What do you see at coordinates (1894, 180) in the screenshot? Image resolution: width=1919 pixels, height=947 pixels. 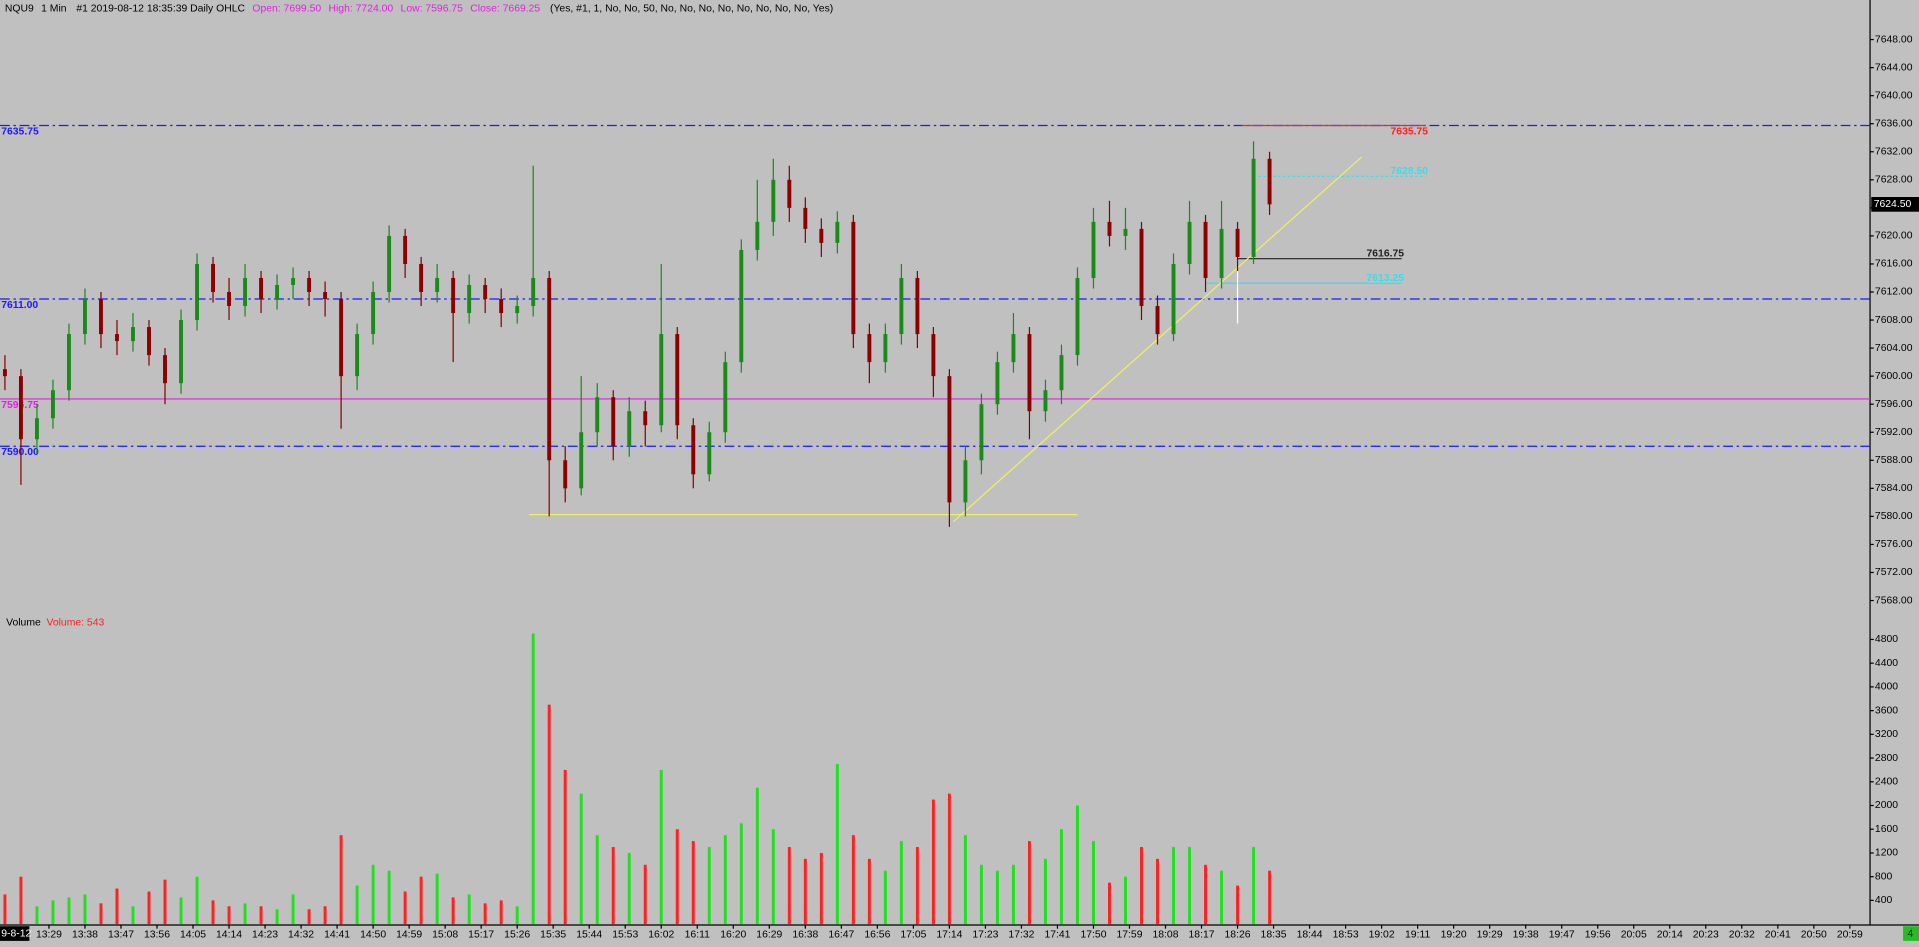 I see `y-tick-label: 7628.00` at bounding box center [1894, 180].